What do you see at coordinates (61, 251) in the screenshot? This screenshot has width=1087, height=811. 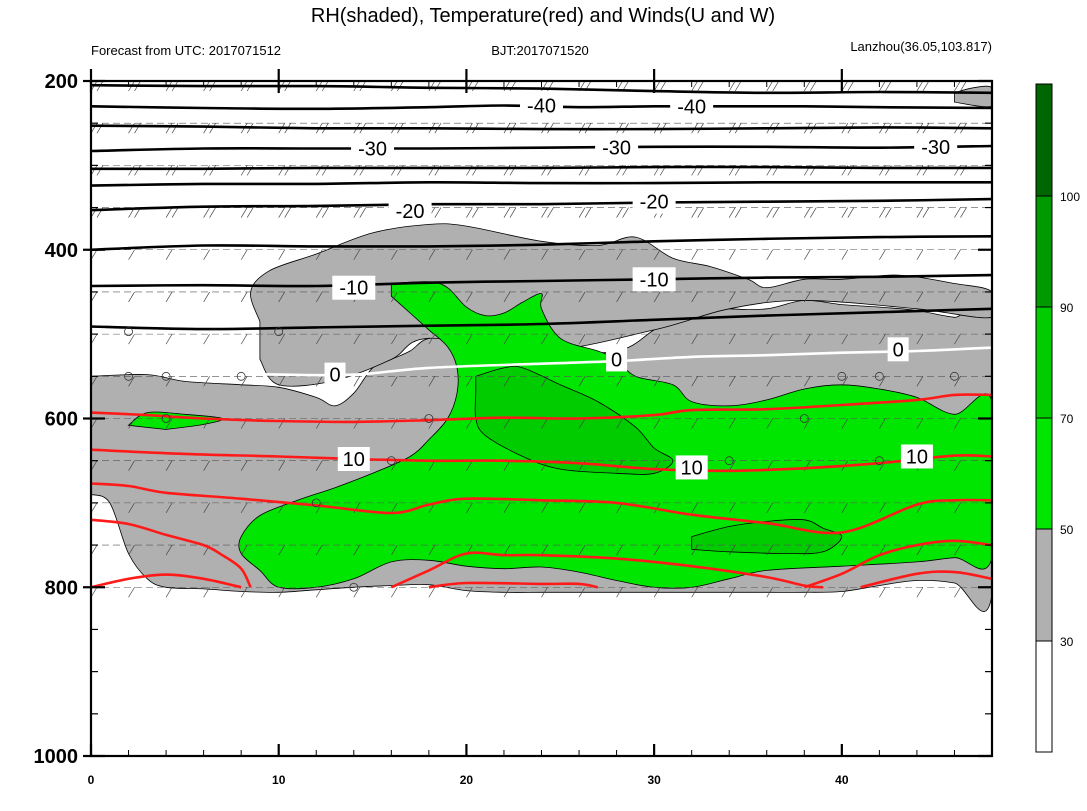 I see `y-tick-label: 400` at bounding box center [61, 251].